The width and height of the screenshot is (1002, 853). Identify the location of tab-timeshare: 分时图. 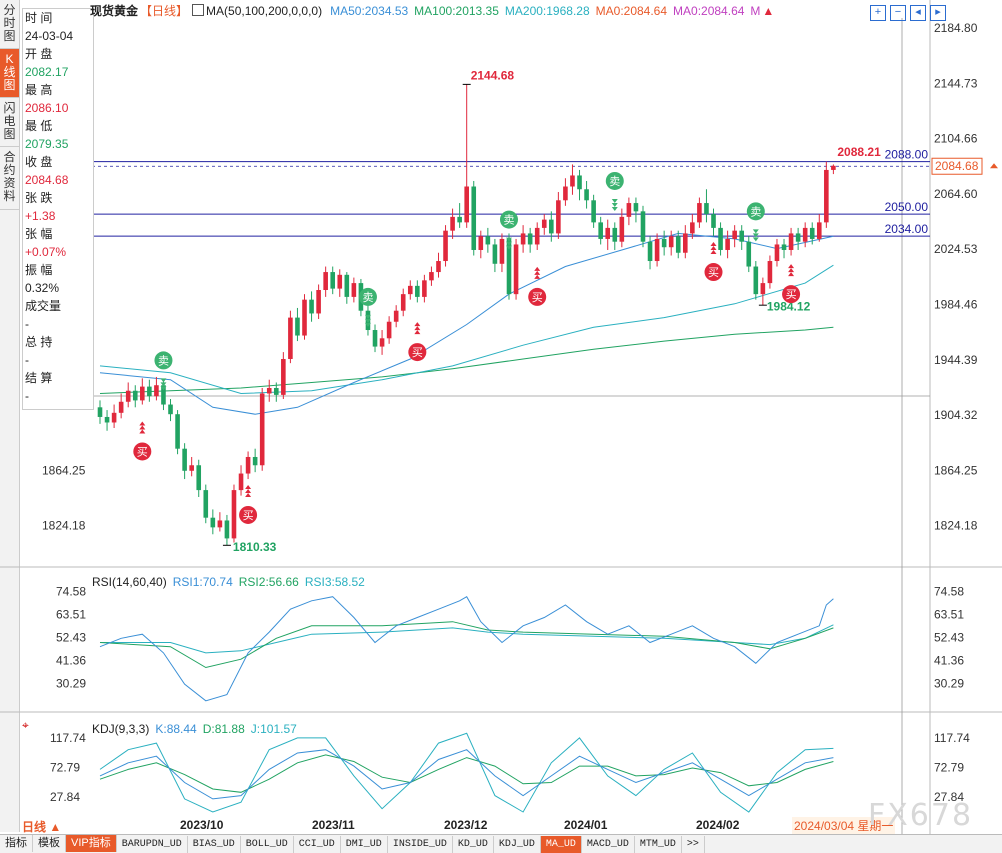
(9, 24).